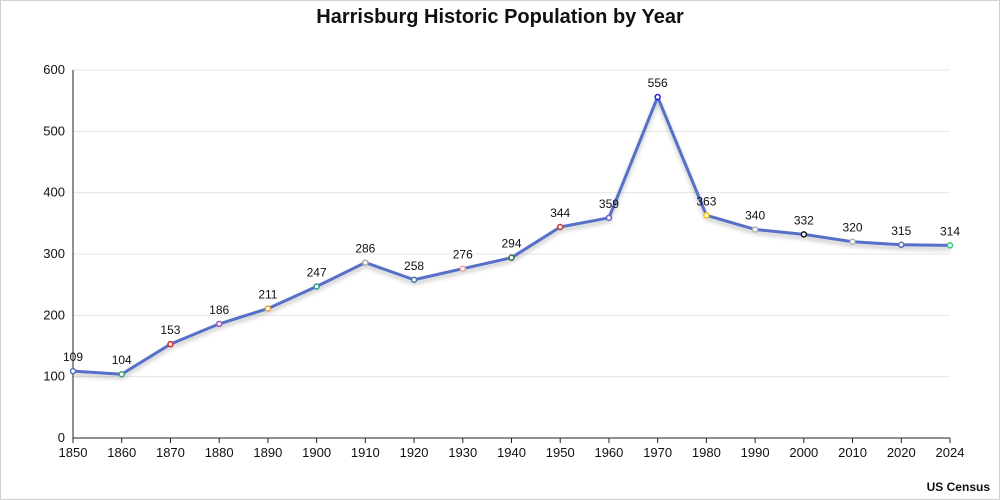 The image size is (1000, 500). Describe the element at coordinates (657, 452) in the screenshot. I see `x-tick-label: 1970` at that location.